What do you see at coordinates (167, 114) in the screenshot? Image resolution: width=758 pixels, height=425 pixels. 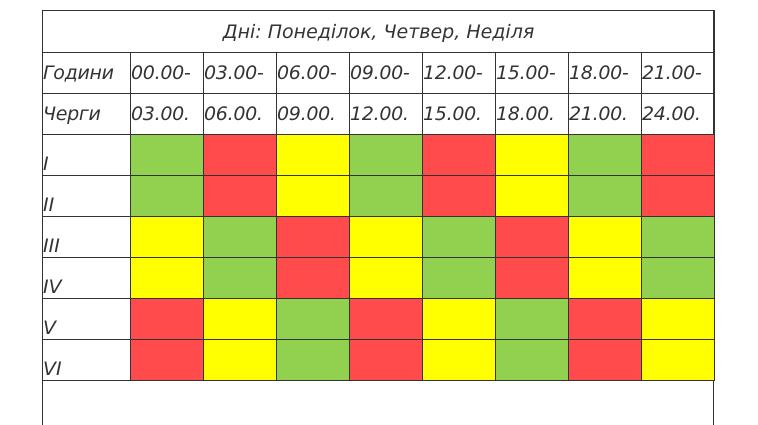 I see `slot-end: 03.00.` at bounding box center [167, 114].